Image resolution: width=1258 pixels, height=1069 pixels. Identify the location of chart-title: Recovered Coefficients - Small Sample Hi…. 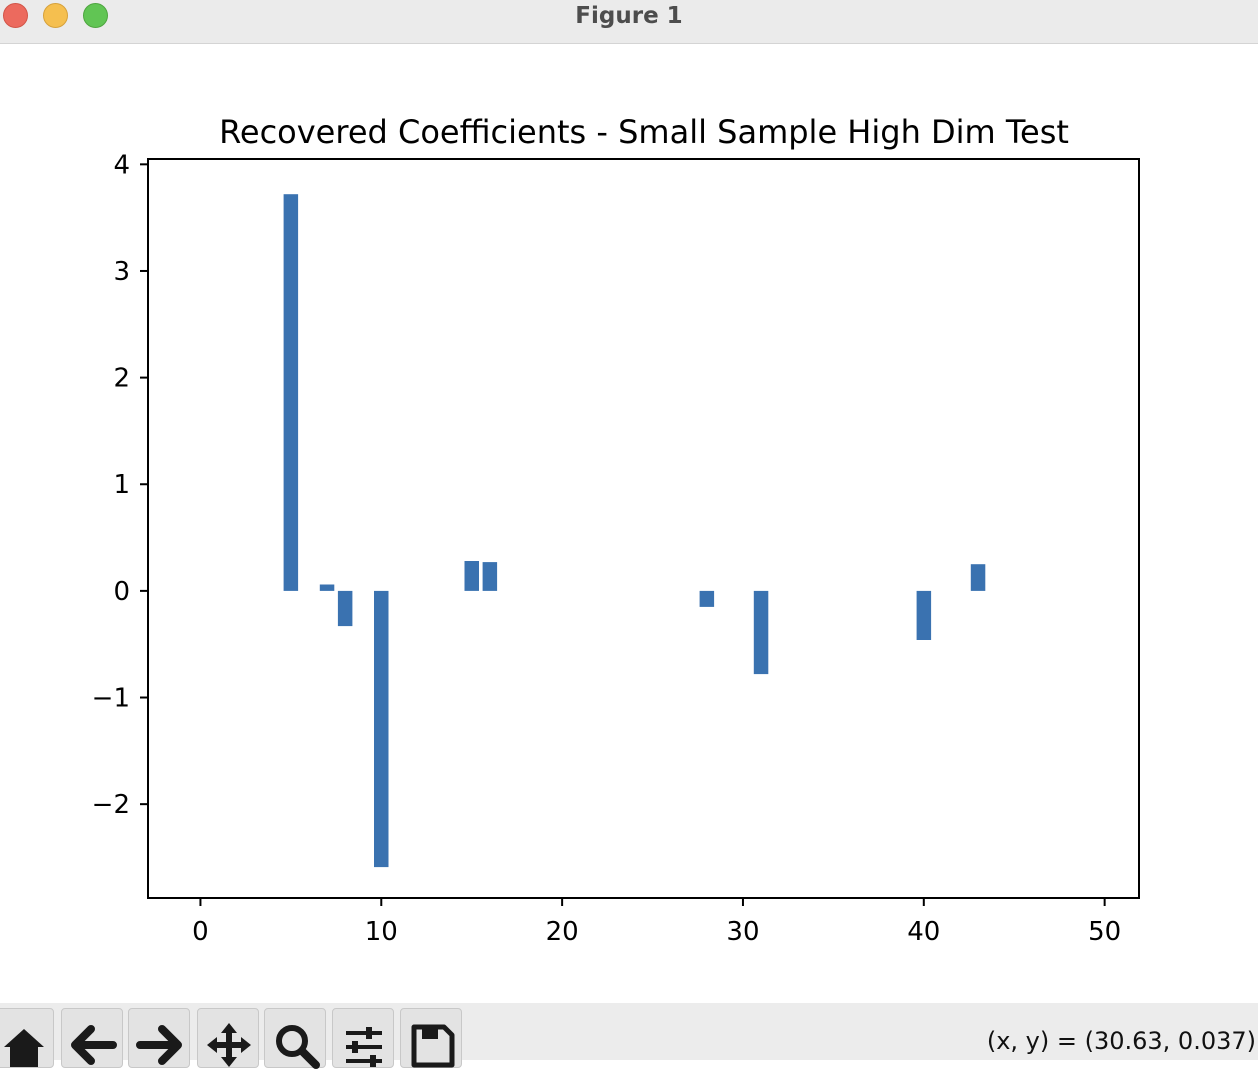
(644, 132).